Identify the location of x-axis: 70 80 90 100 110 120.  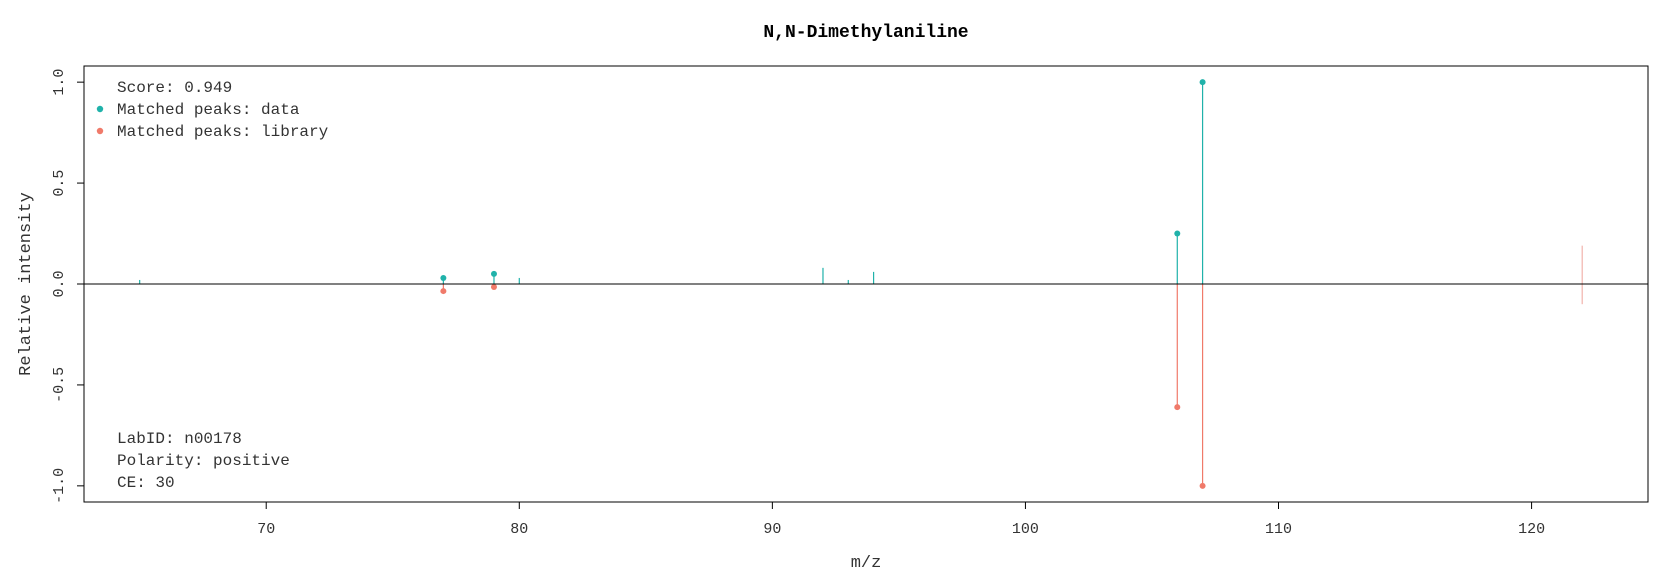
(901, 520).